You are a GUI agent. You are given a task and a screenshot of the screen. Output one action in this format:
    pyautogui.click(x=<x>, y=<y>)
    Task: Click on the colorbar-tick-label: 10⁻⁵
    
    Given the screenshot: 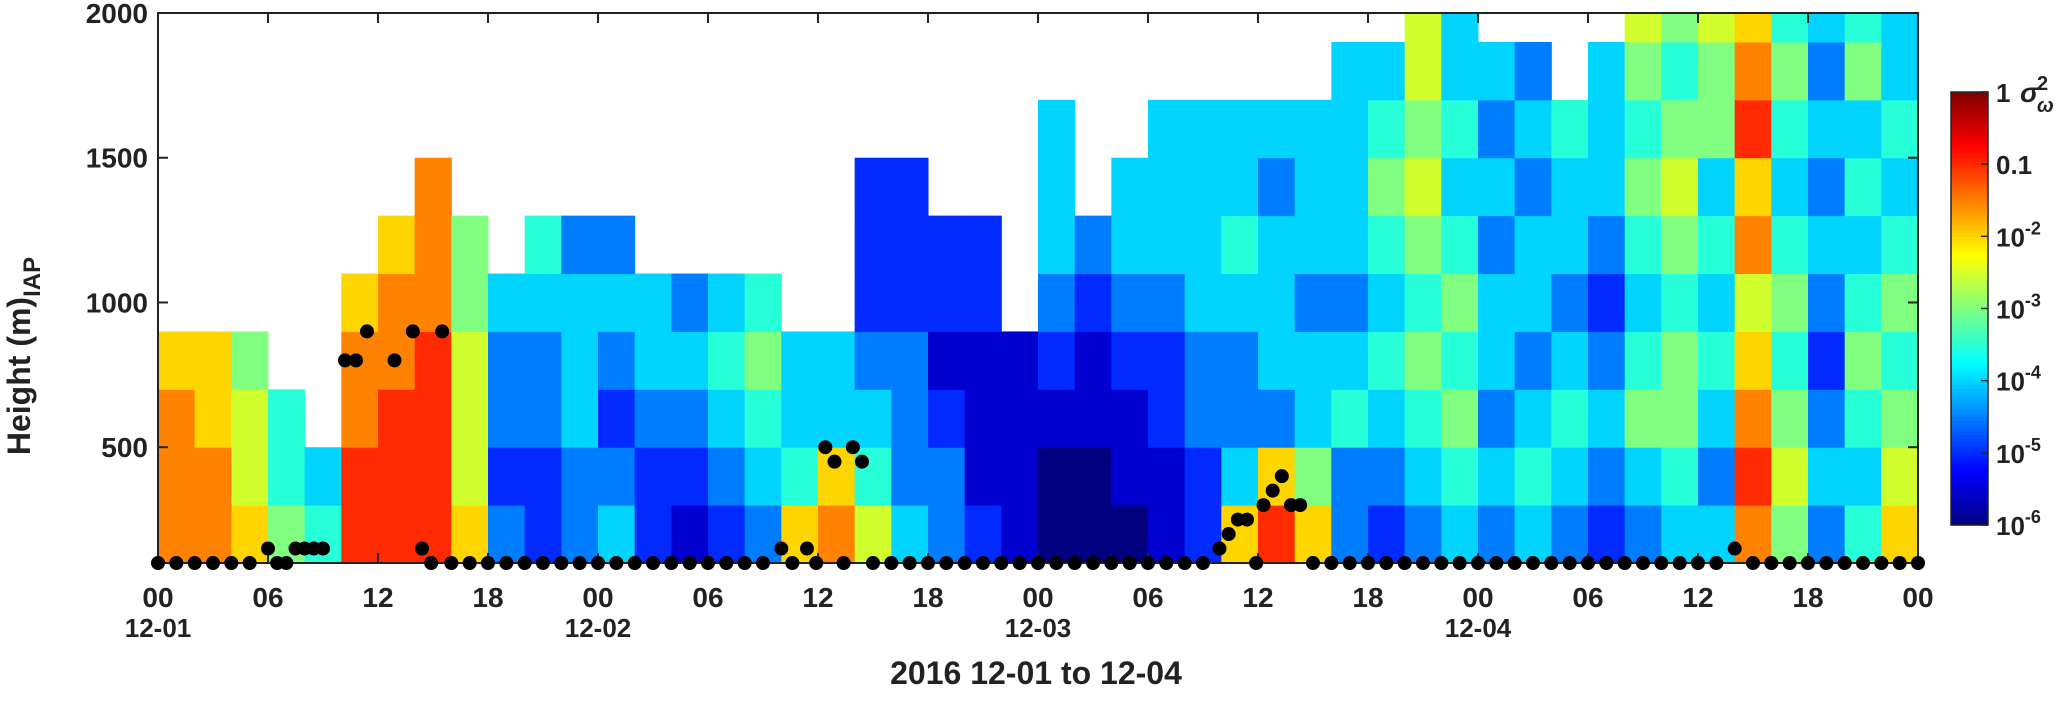 What is the action you would take?
    pyautogui.click(x=2018, y=452)
    